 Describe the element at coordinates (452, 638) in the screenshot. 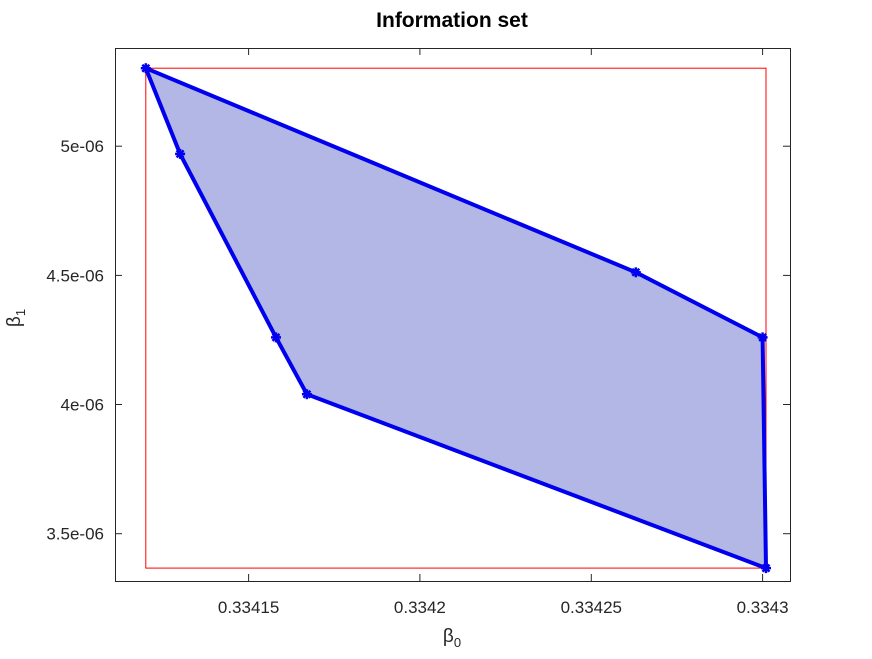

I see `x-axis-label: β0` at that location.